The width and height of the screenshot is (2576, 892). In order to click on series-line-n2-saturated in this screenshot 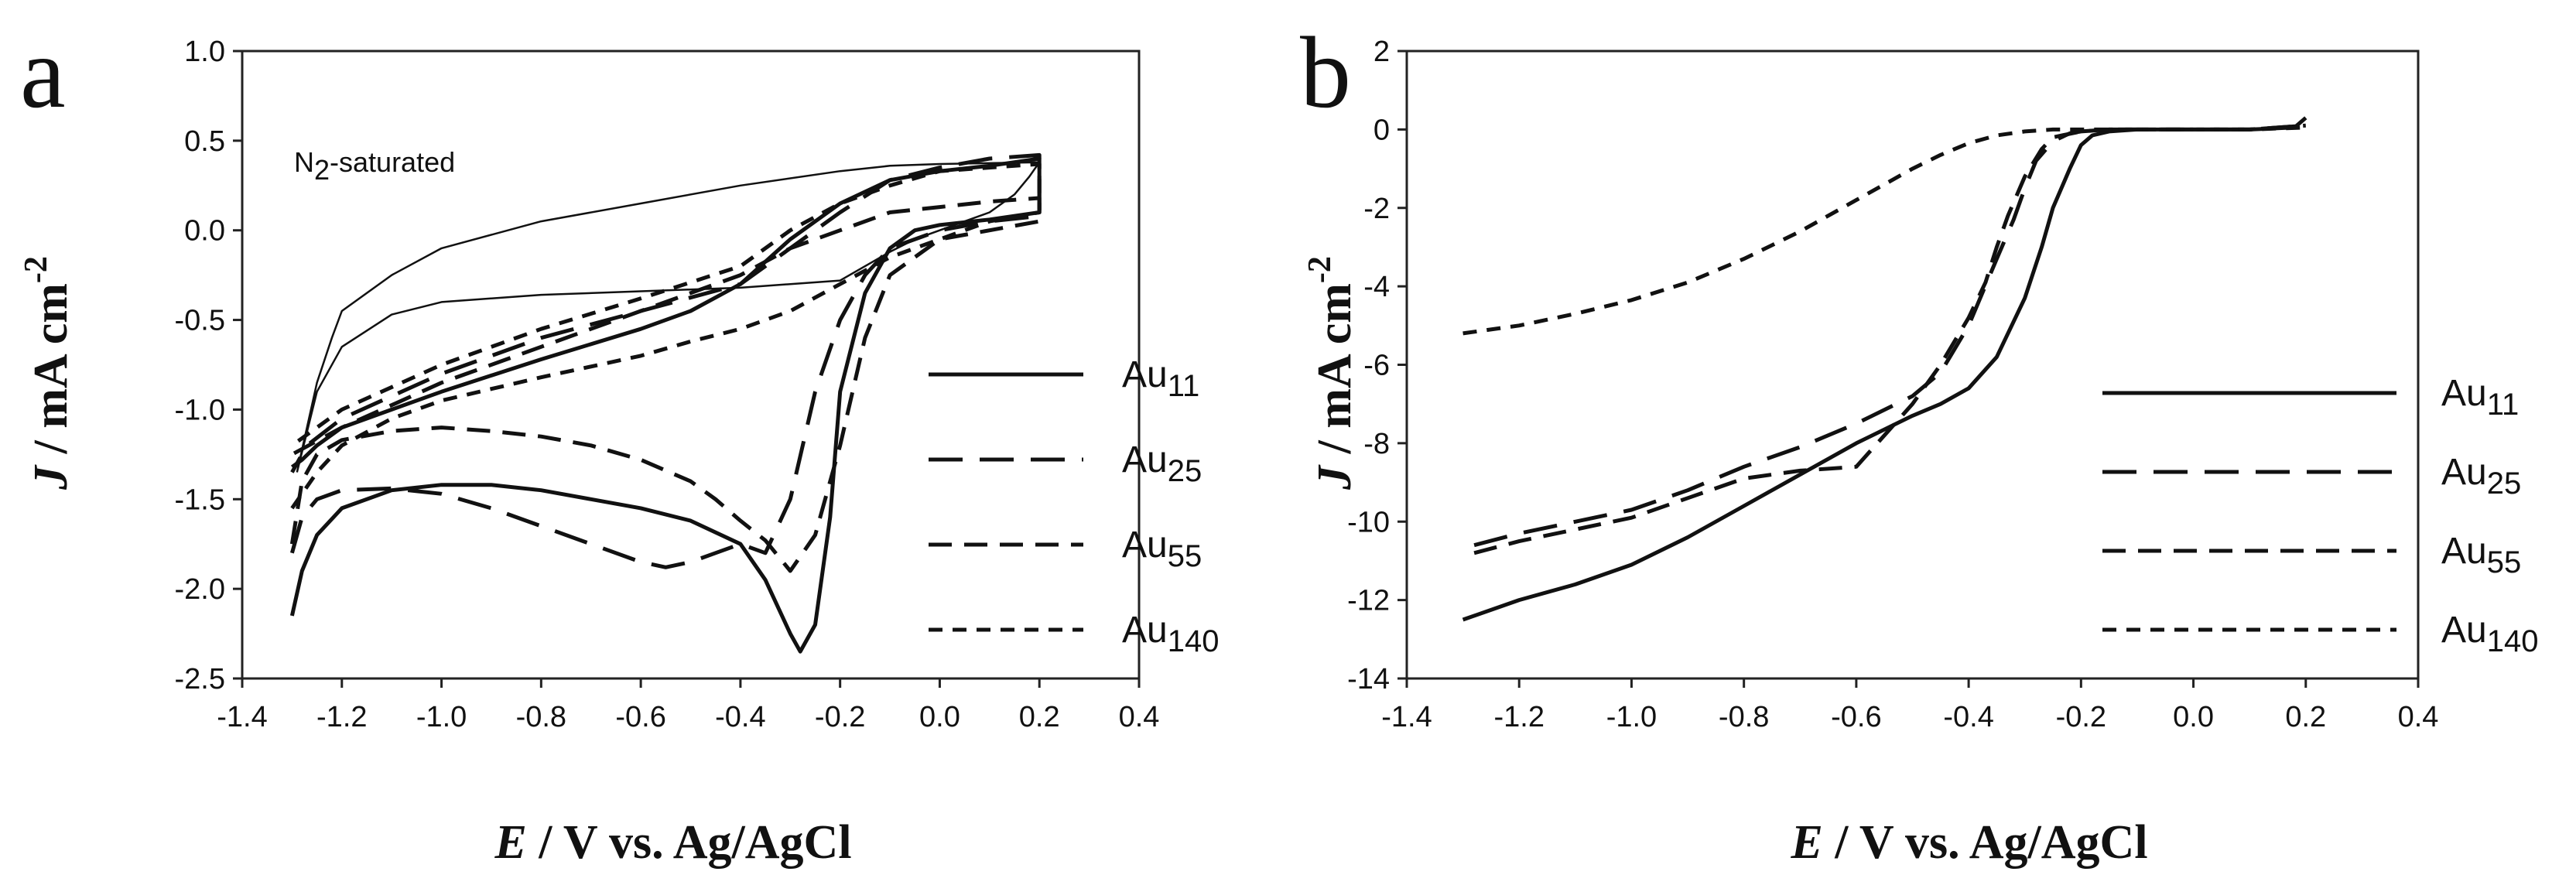, I will do `click(669, 317)`.